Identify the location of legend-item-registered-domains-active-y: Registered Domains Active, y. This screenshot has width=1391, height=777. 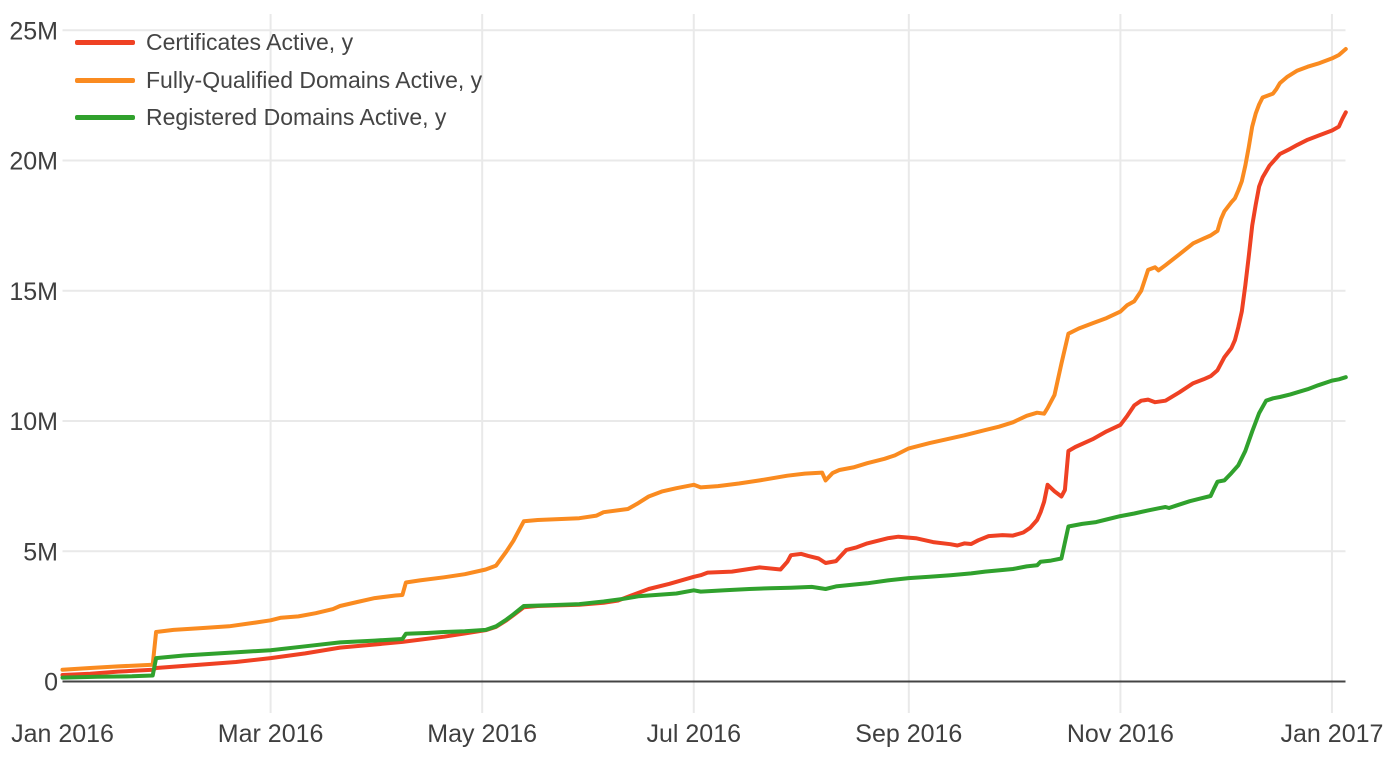
(278, 118).